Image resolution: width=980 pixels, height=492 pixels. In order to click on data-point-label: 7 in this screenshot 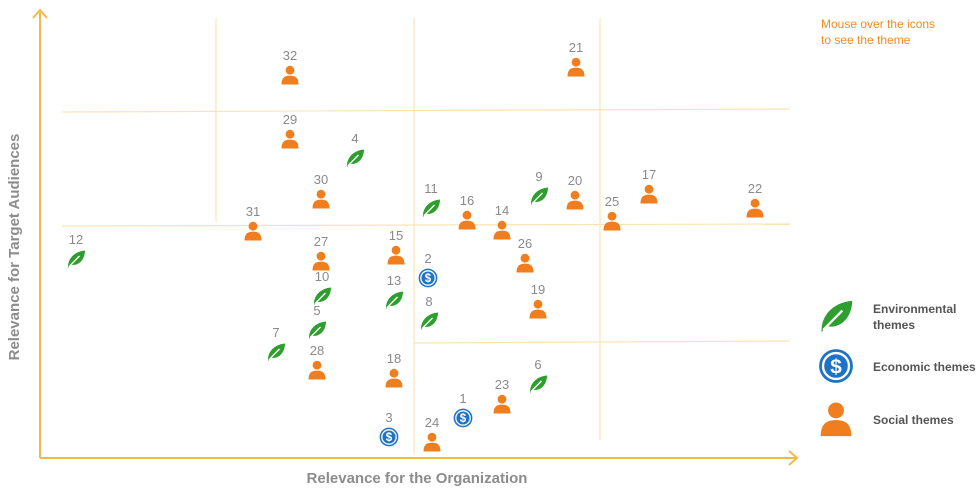, I will do `click(275, 332)`.